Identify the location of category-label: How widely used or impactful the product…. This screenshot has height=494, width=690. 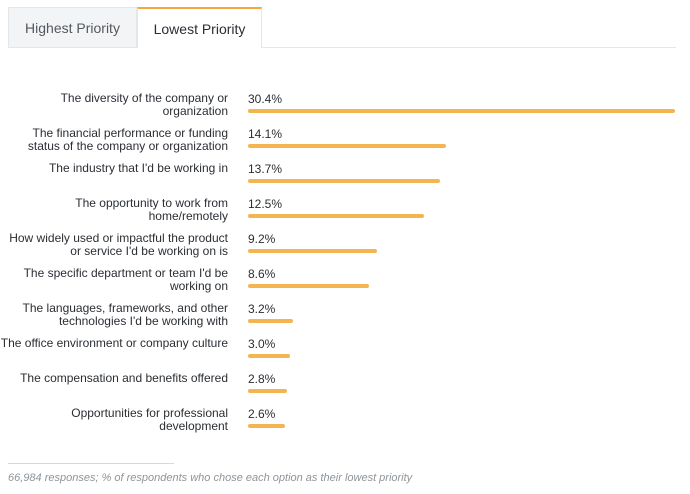
(118, 244).